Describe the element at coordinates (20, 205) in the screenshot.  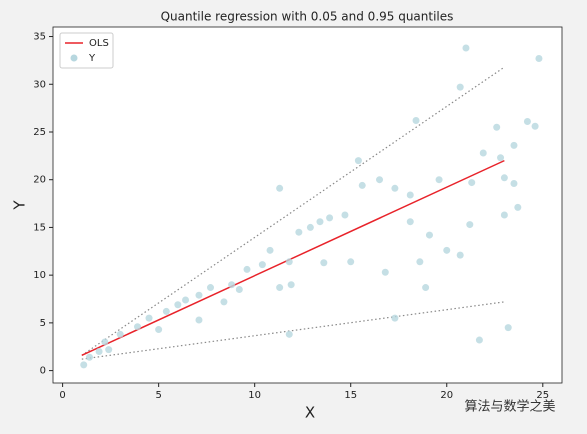
I see `y-axis-label: Y` at that location.